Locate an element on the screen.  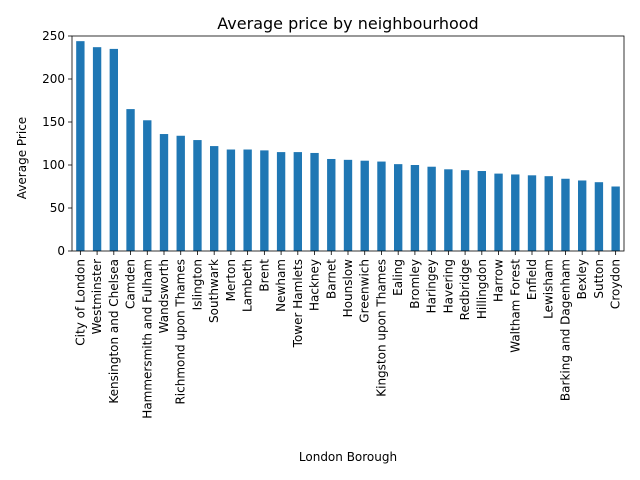
x-tick-label: Westminster is located at coordinates (97, 296).